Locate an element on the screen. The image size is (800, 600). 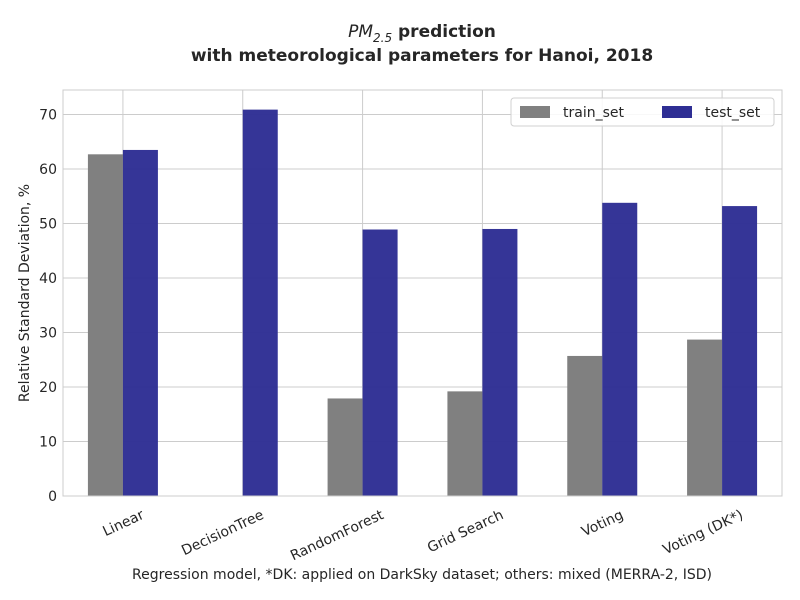
y-tick-label: 60 is located at coordinates (48, 170).